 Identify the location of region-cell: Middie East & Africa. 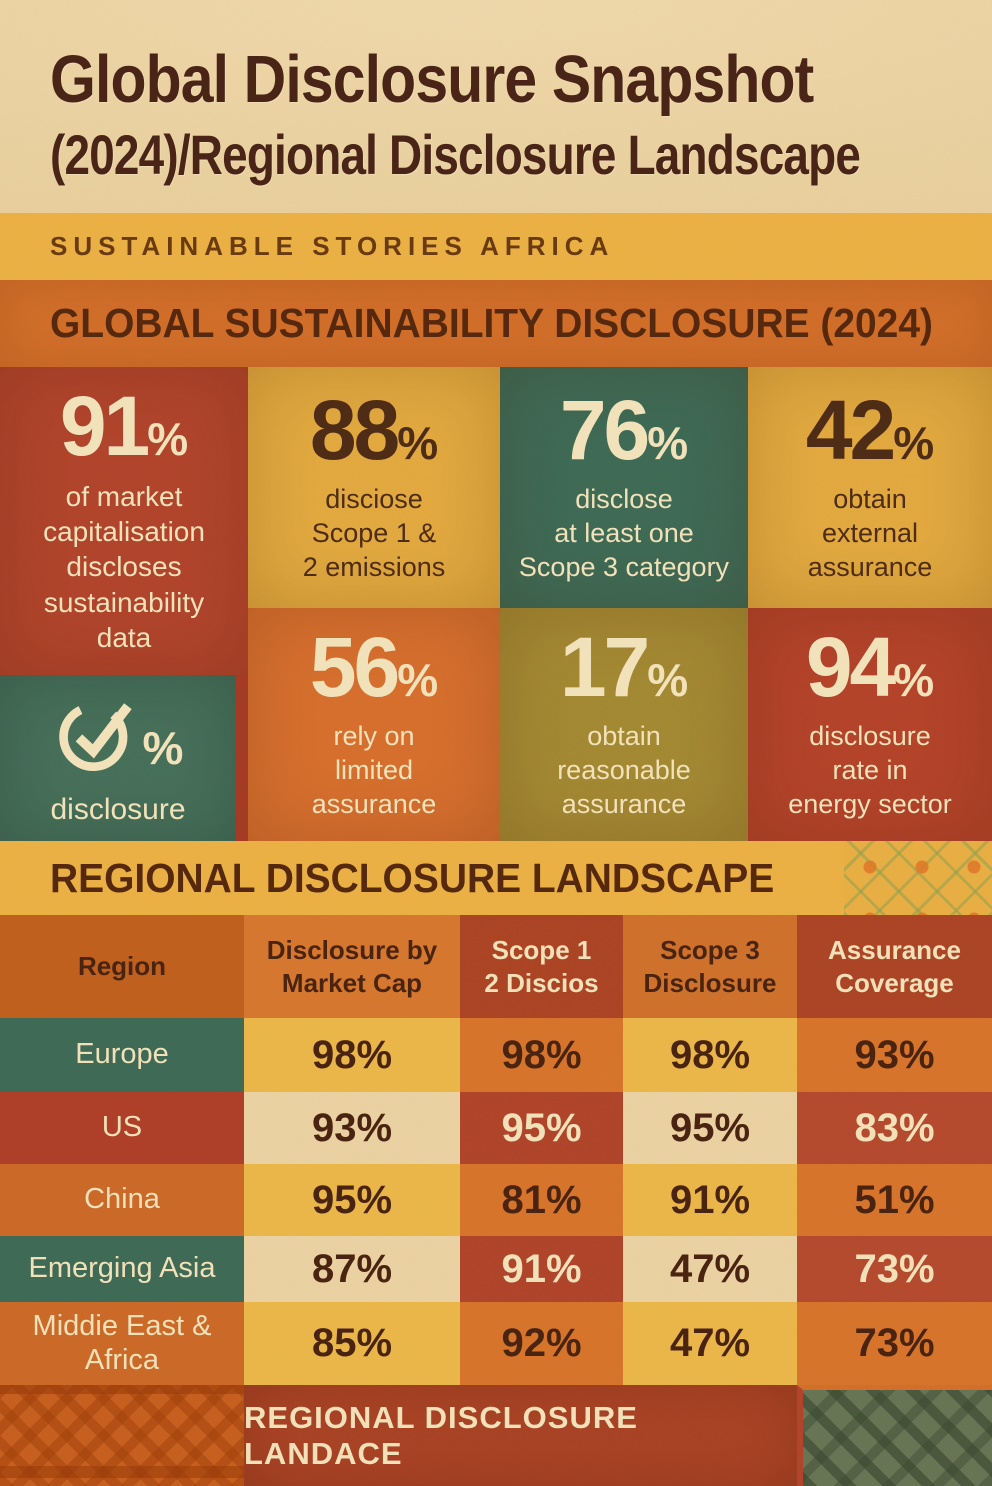
(122, 1343).